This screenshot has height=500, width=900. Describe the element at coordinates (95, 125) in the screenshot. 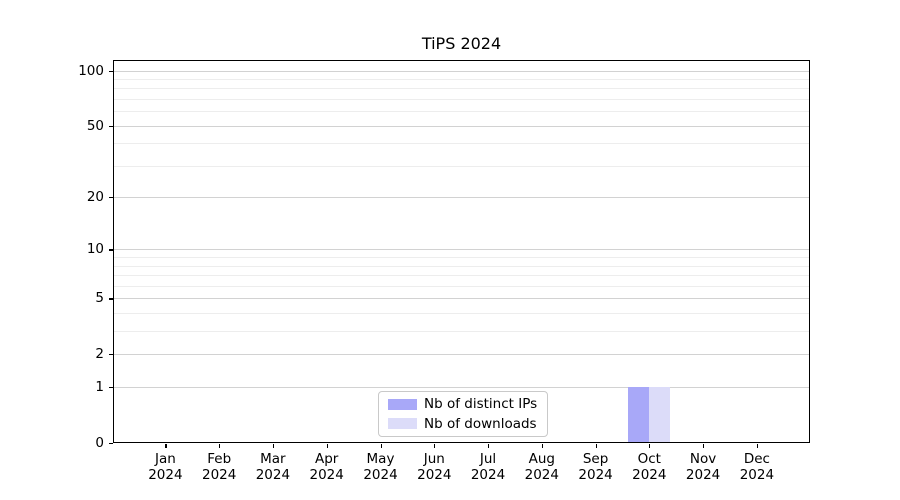

I see `y-axis-tick-label: 50` at that location.